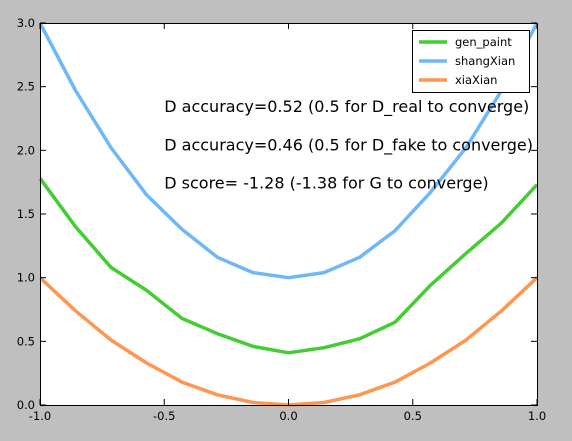 The width and height of the screenshot is (572, 441). Describe the element at coordinates (26, 150) in the screenshot. I see `y-tick-label: 2.0` at that location.